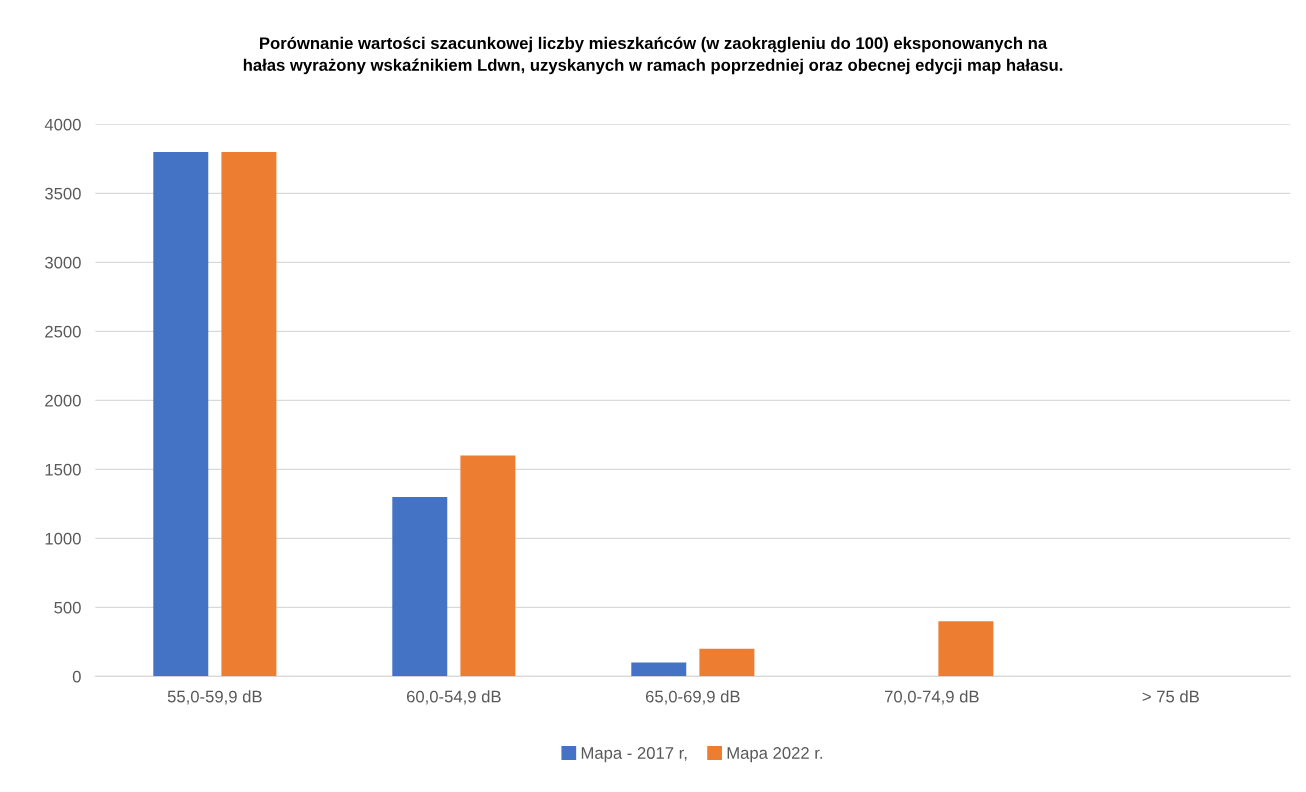 This screenshot has height=792, width=1306. I want to click on y-tick-label: 3000, so click(63, 262).